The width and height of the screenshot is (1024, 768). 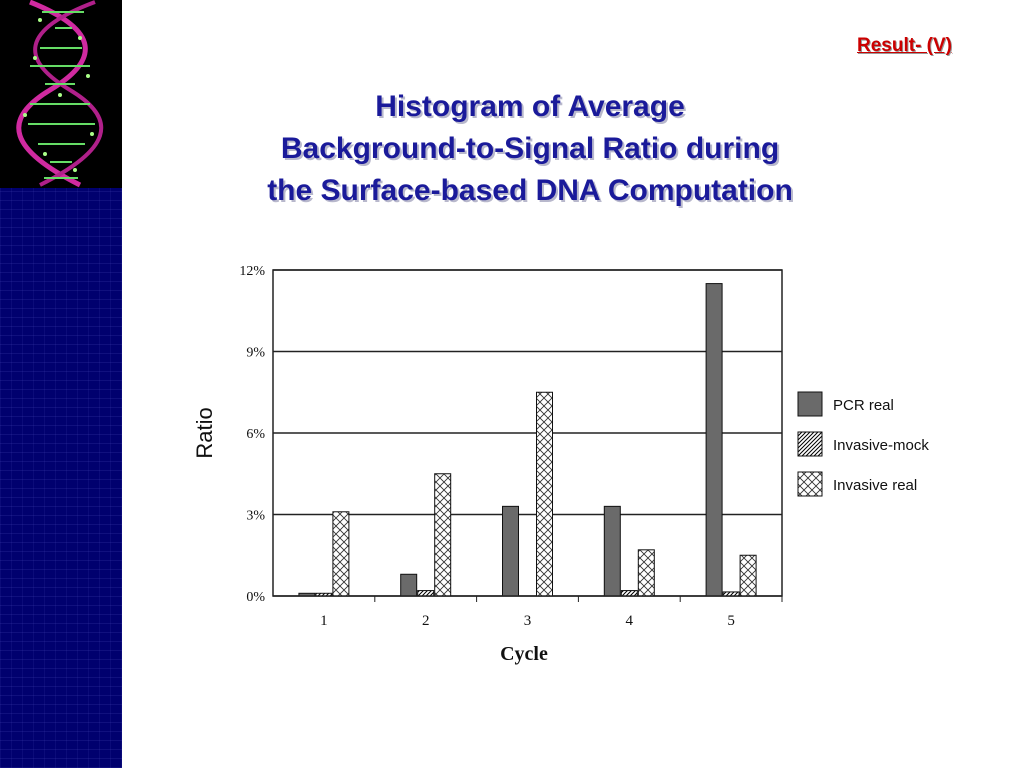 What do you see at coordinates (255, 597) in the screenshot?
I see `y-tick-label: 0%` at bounding box center [255, 597].